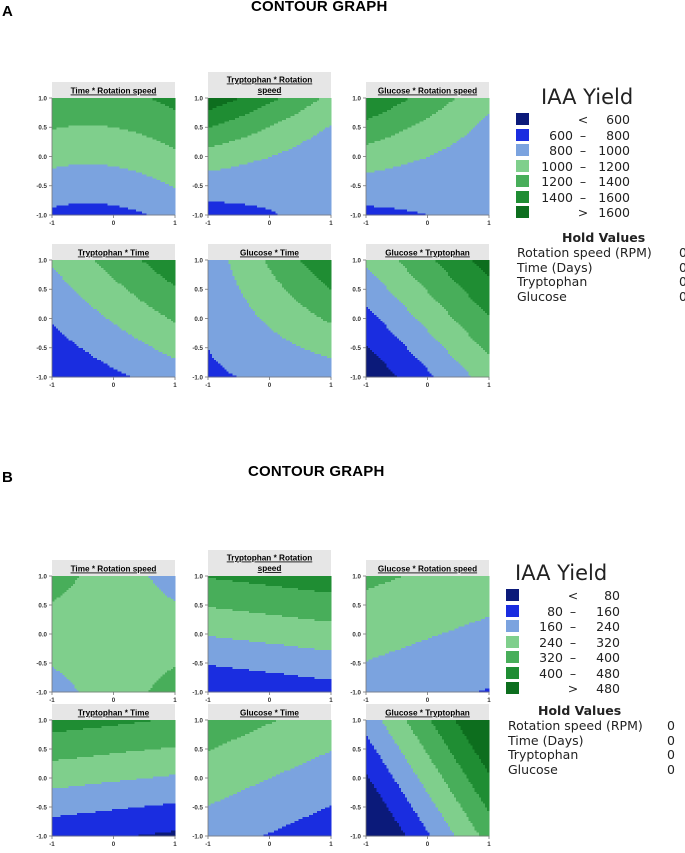 The height and width of the screenshot is (853, 685). I want to click on contour-plot: Tryptophan * Time 1.0 0.5 0.0 -0.5 -1.0-1 0 1, so click(106, 316).